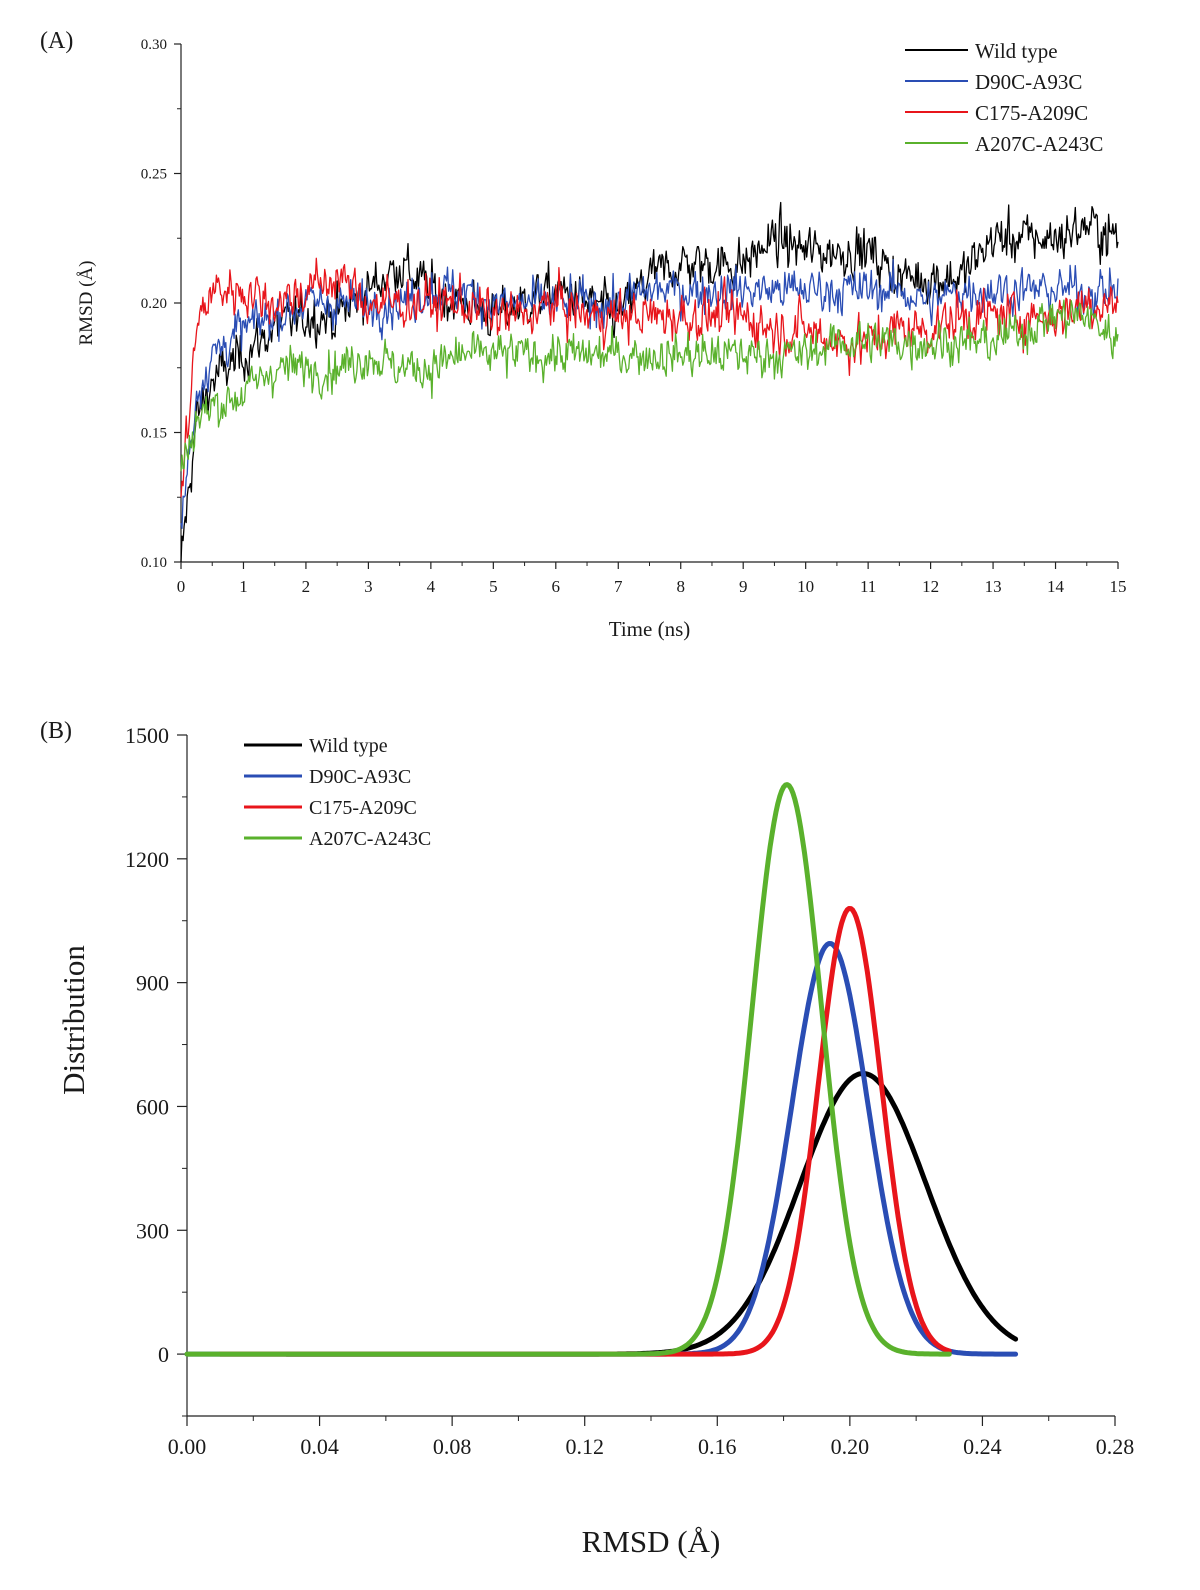 The image size is (1200, 1590). I want to click on x-tick-label: 15, so click(1118, 586).